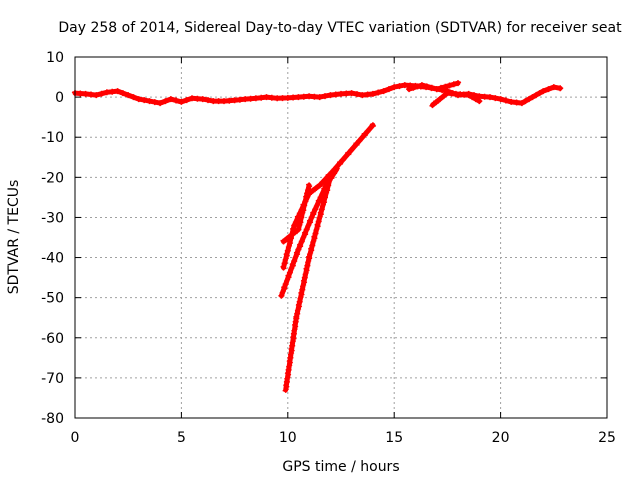 The image size is (640, 480). I want to click on x-tick-label: 15, so click(394, 438).